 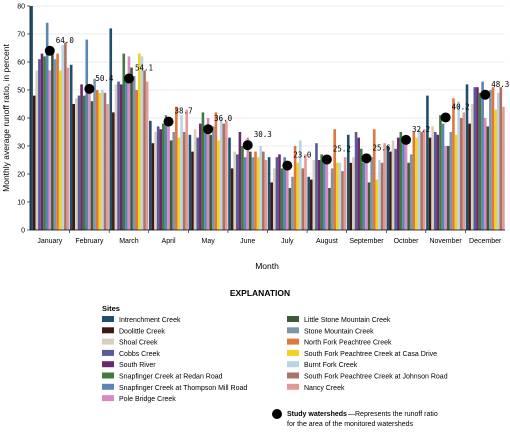 I want to click on legend-study-desc-1: —Represents the runoff ratio, so click(x=393, y=414).